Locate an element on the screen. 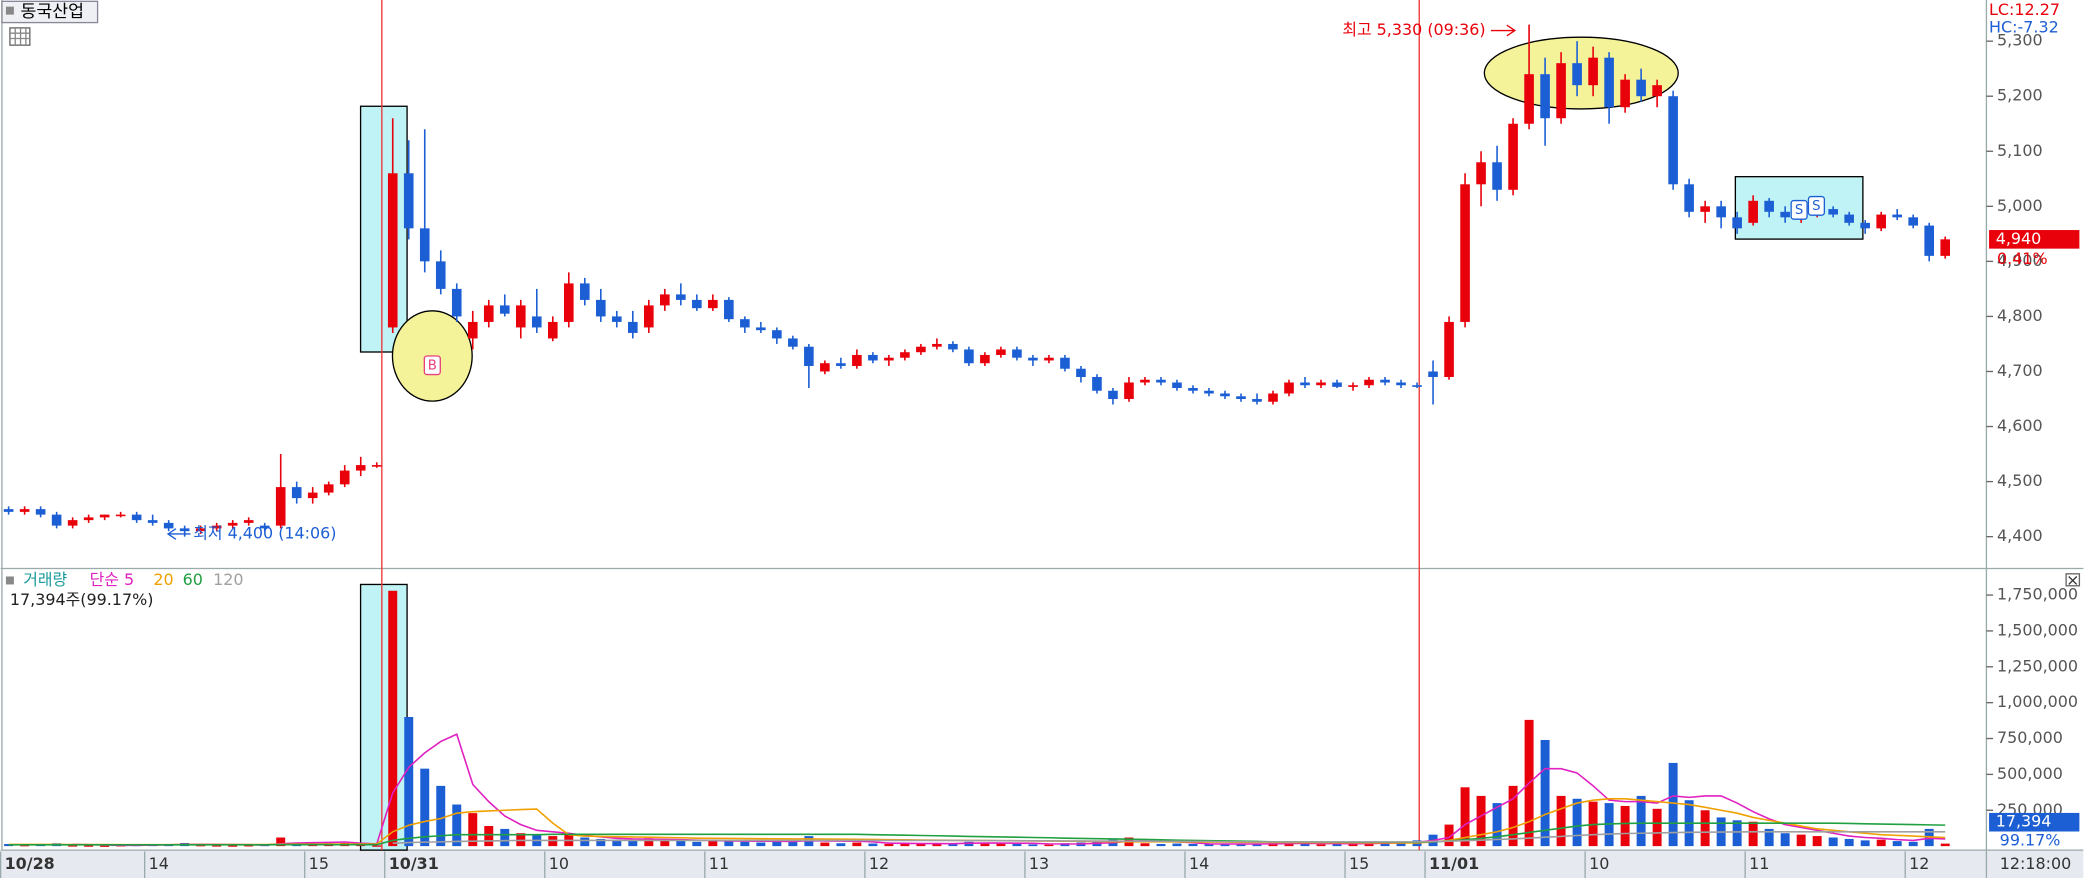 The image size is (2084, 878). x-tick-label: 11 is located at coordinates (1759, 863).